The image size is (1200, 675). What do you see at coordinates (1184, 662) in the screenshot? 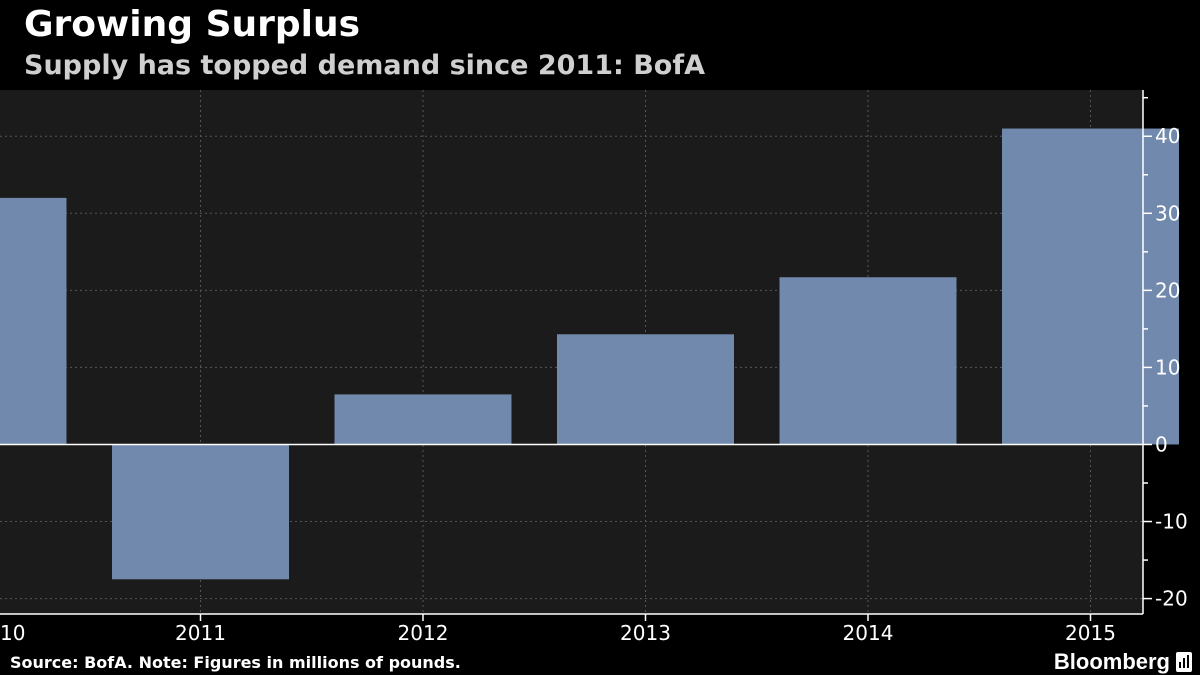
I see `bloomberg-terminal-icon` at bounding box center [1184, 662].